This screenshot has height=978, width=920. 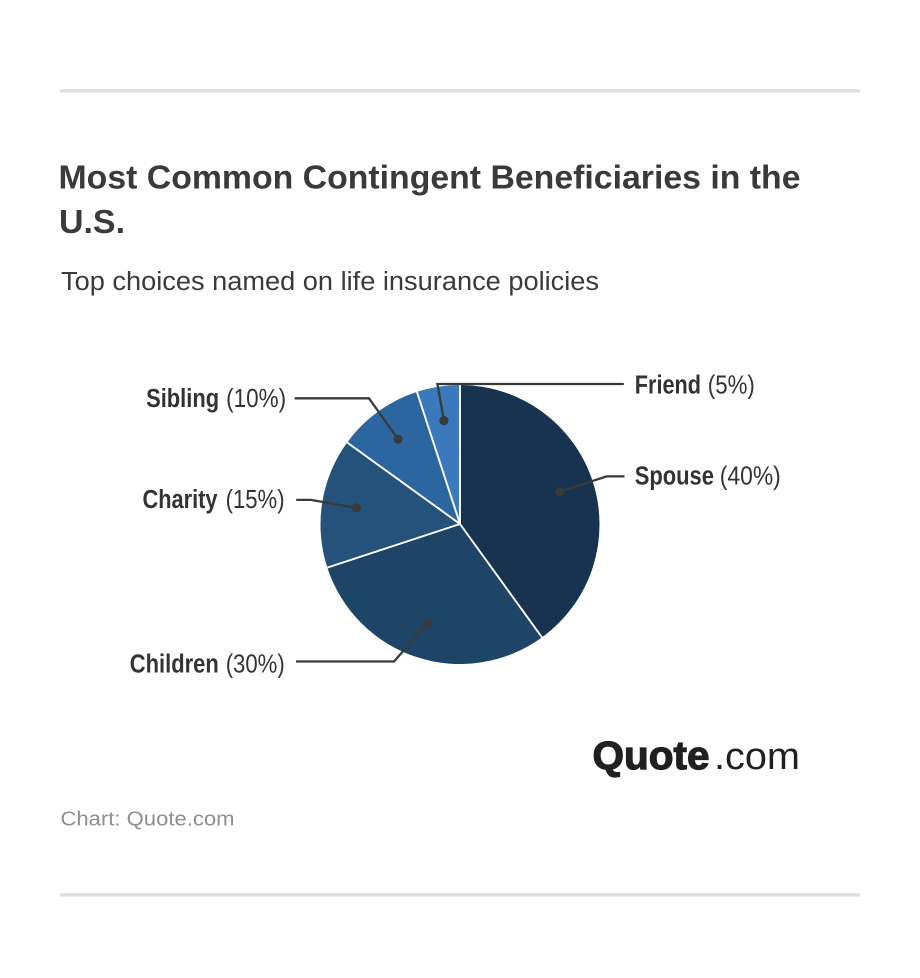 What do you see at coordinates (750, 477) in the screenshot?
I see `svg-text: (40%)` at bounding box center [750, 477].